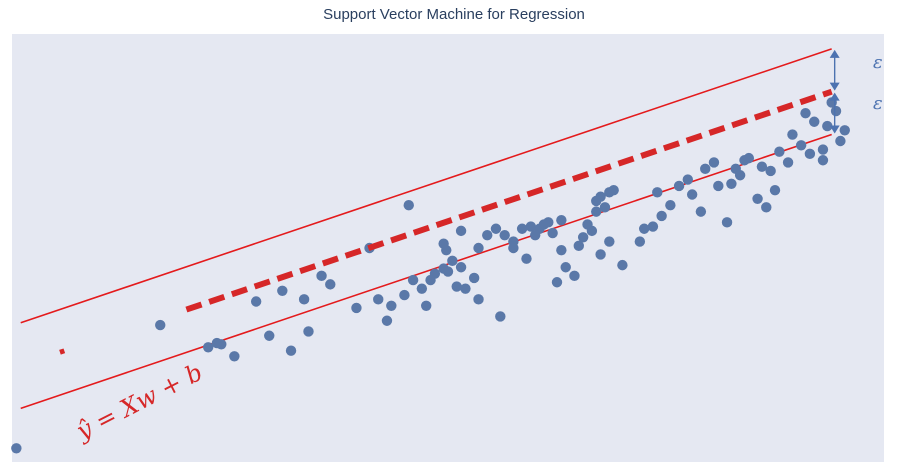 This screenshot has width=908, height=469. I want to click on chart-title: Support Vector Machine for Regression, so click(454, 14).